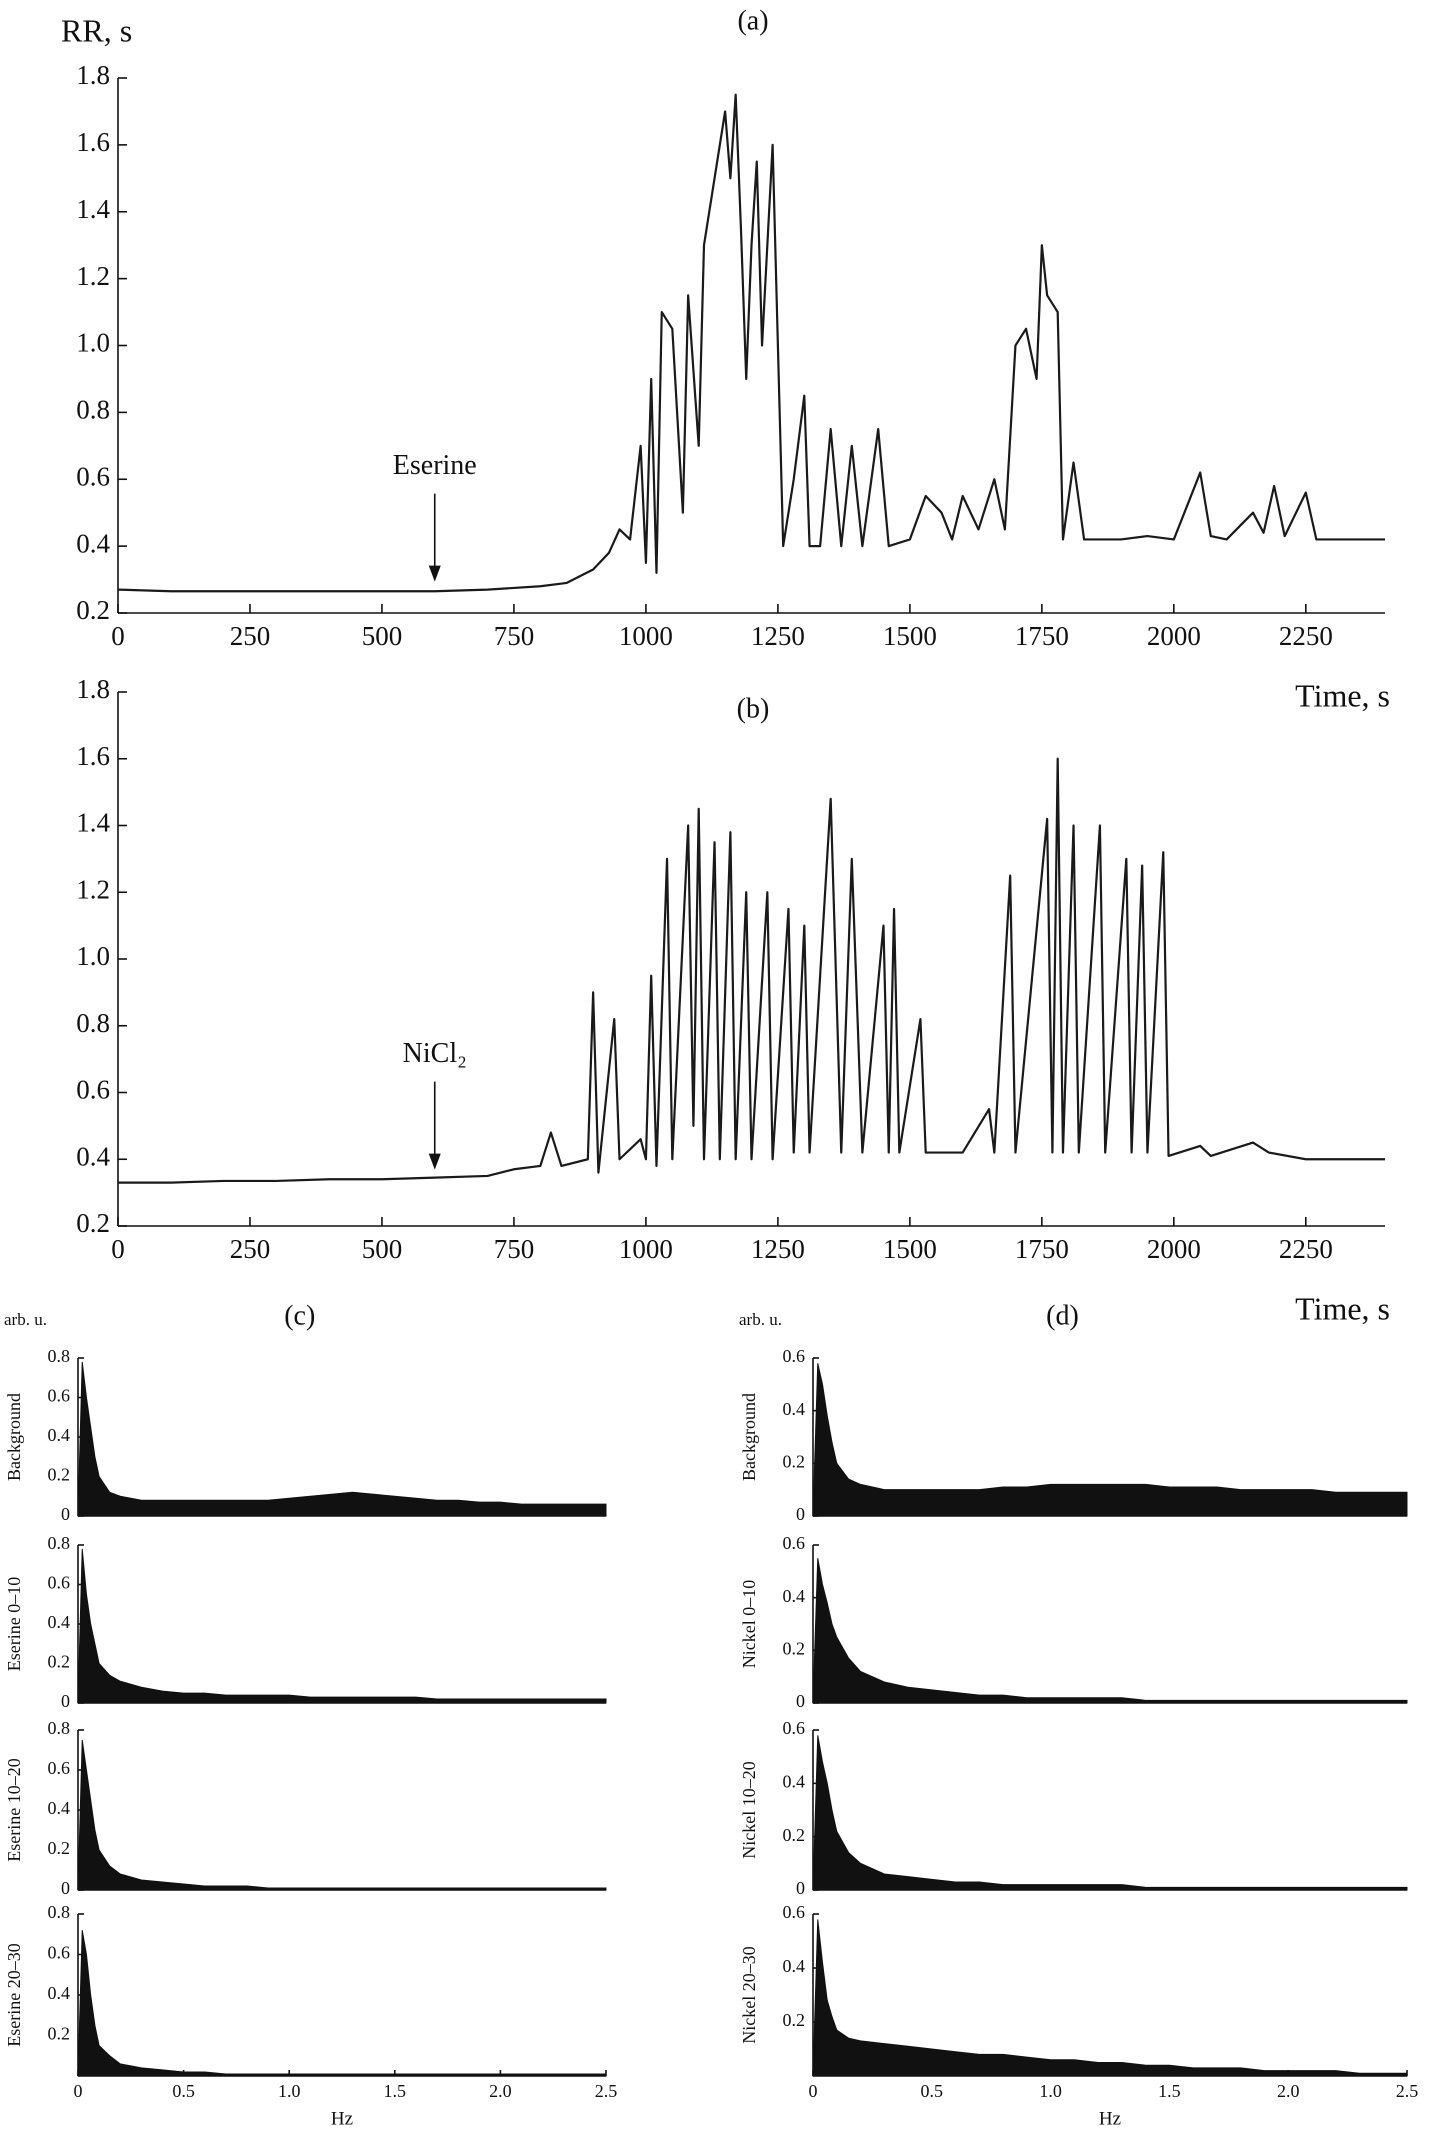 The width and height of the screenshot is (1430, 2145). Describe the element at coordinates (1042, 636) in the screenshot. I see `x-tick-label: 1750` at that location.